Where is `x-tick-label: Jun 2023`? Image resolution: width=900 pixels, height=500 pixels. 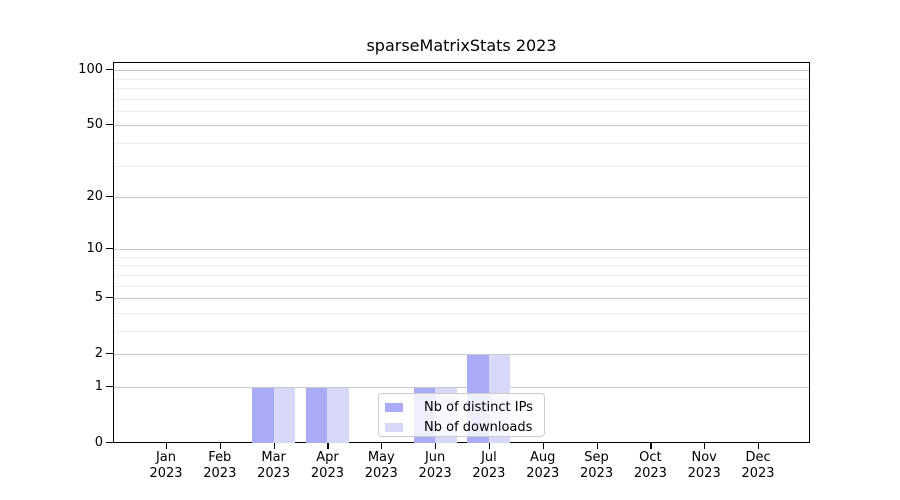
x-tick-label: Jun 2023 is located at coordinates (435, 465).